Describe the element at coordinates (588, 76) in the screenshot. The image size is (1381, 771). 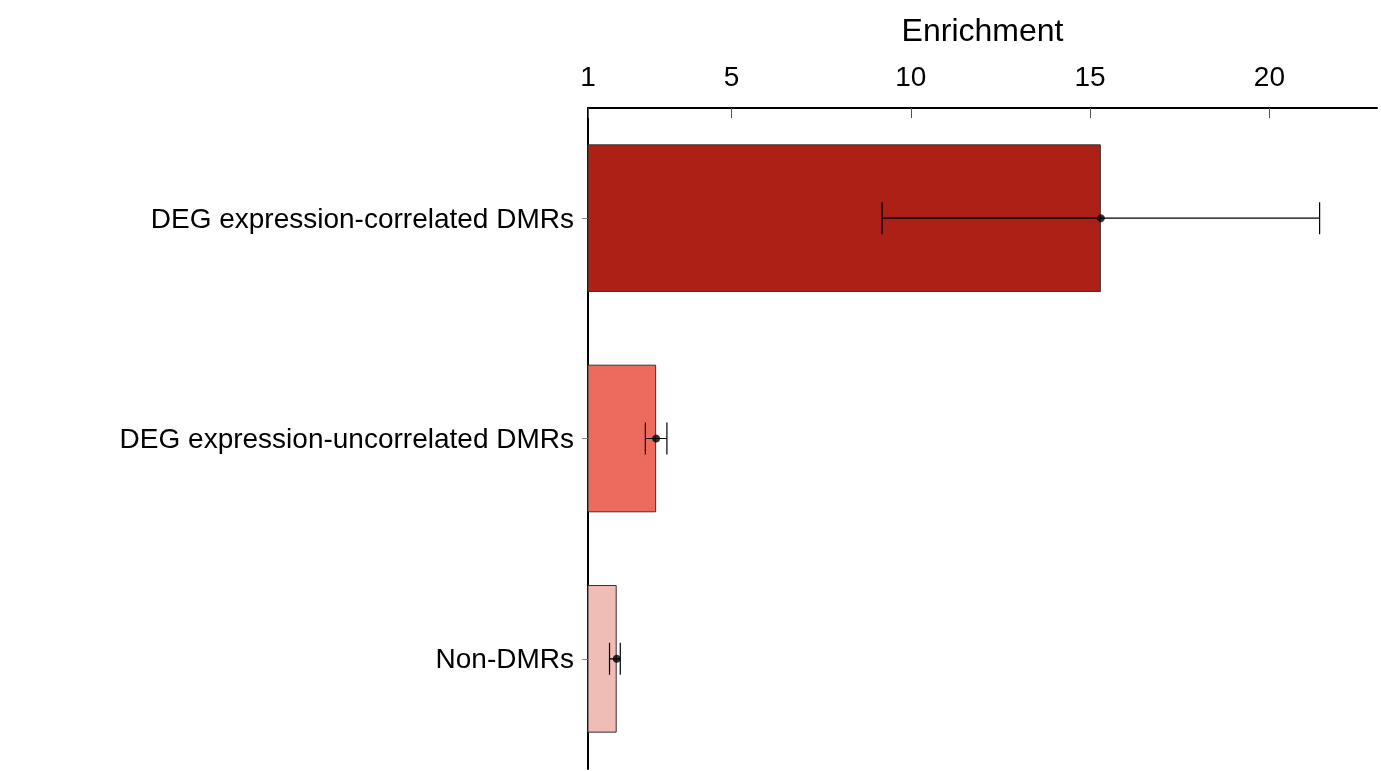
I see `x-tick-label: 1` at that location.